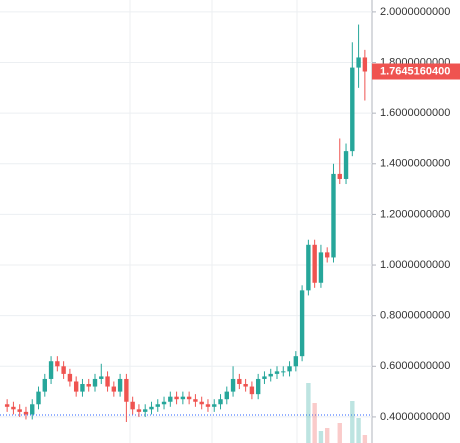 The height and width of the screenshot is (443, 460). Describe the element at coordinates (415, 417) in the screenshot. I see `y-tick-label: 0.4000000000` at that location.